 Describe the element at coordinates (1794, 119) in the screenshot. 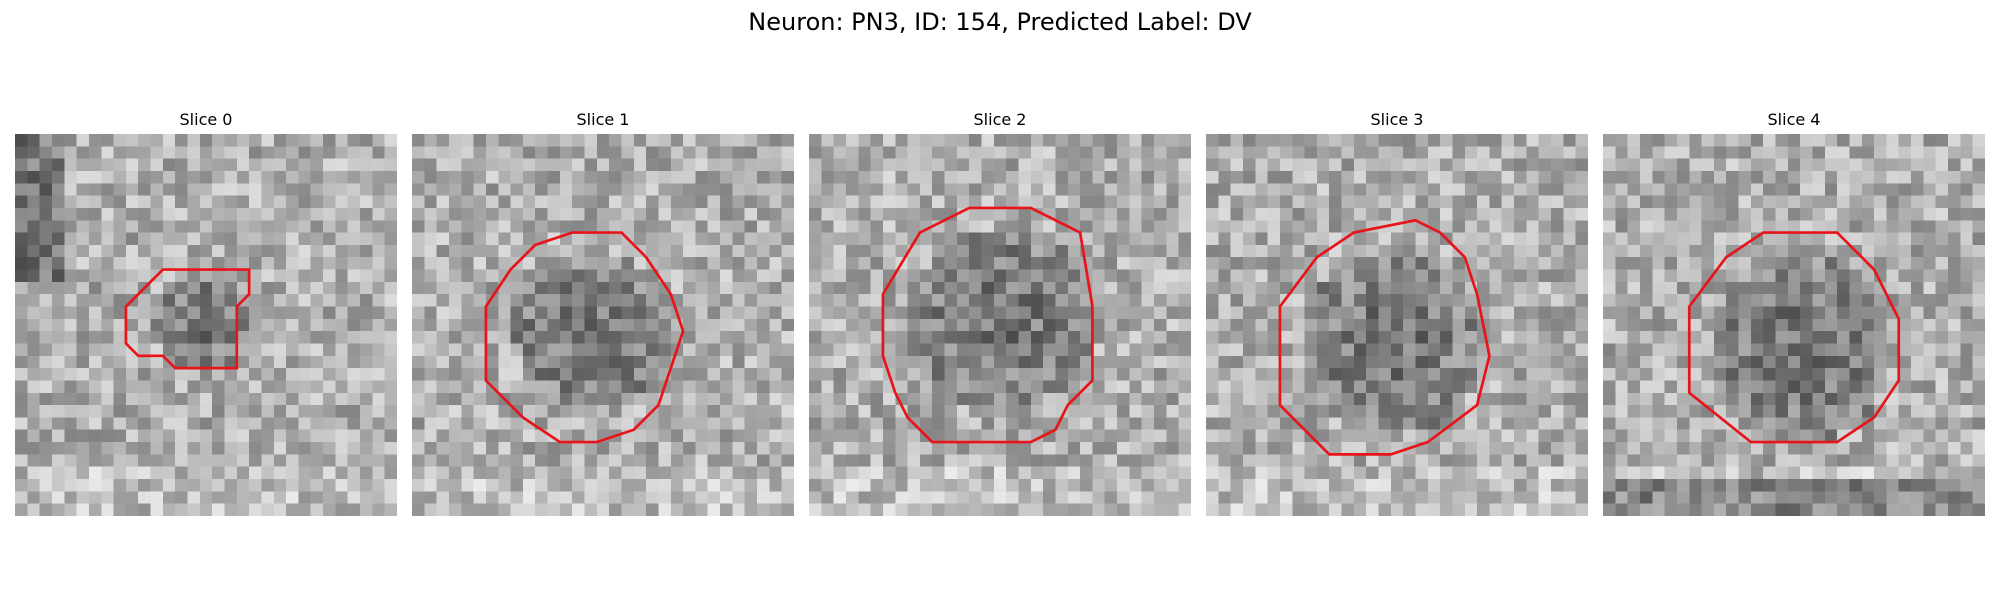

I see `slice-title: Slice 4` at that location.